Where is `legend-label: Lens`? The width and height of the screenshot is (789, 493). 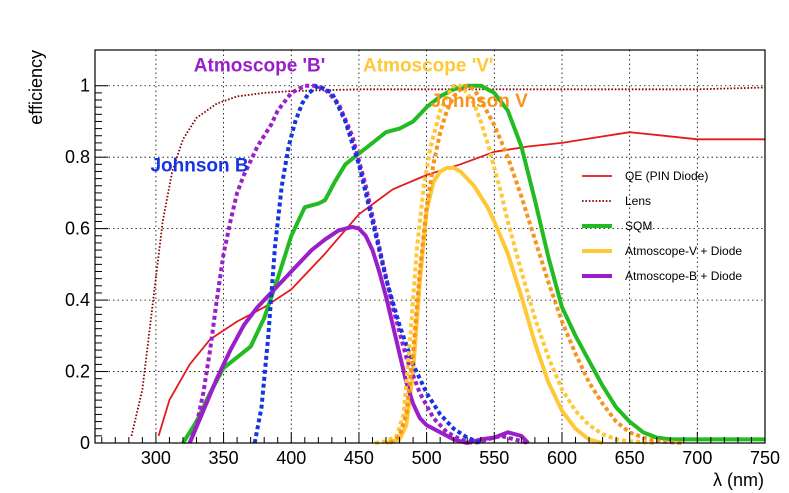
legend-label: Lens is located at coordinates (638, 201).